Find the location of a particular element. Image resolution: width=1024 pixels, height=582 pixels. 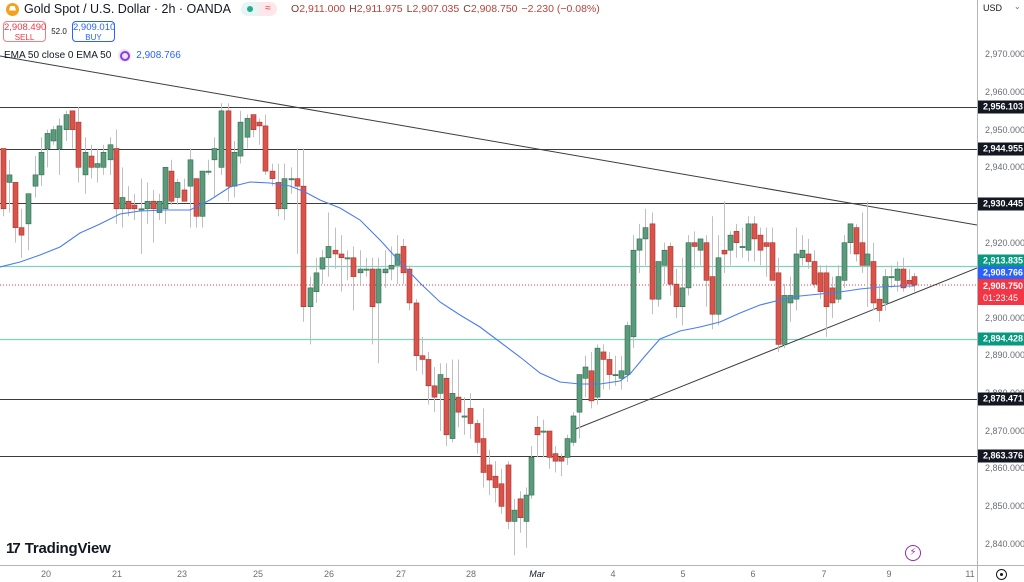

flash-icon: ⚡ is located at coordinates (913, 553).